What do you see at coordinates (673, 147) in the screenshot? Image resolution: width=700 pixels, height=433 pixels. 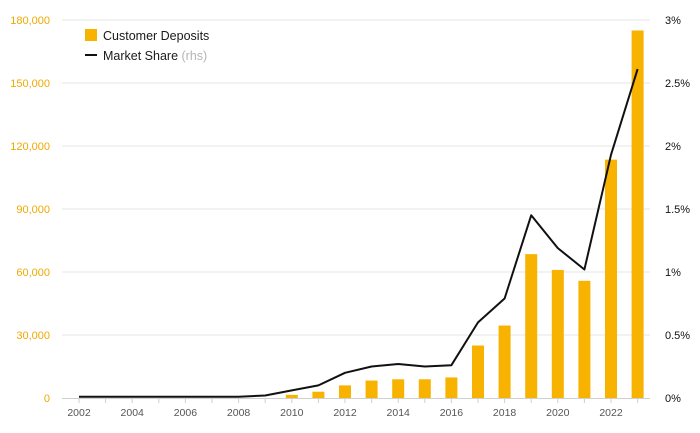 I see `right-axis-tick-label: 2%` at bounding box center [673, 147].